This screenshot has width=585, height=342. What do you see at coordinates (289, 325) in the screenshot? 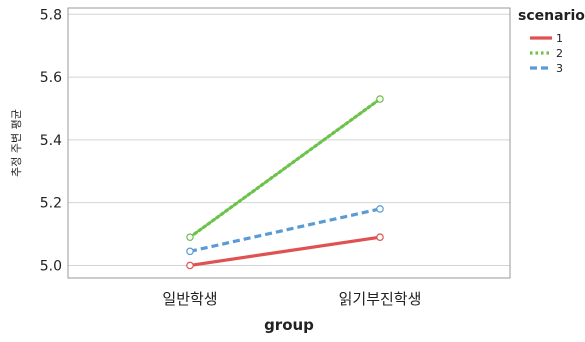
I see `x-axis-label: group` at bounding box center [289, 325].